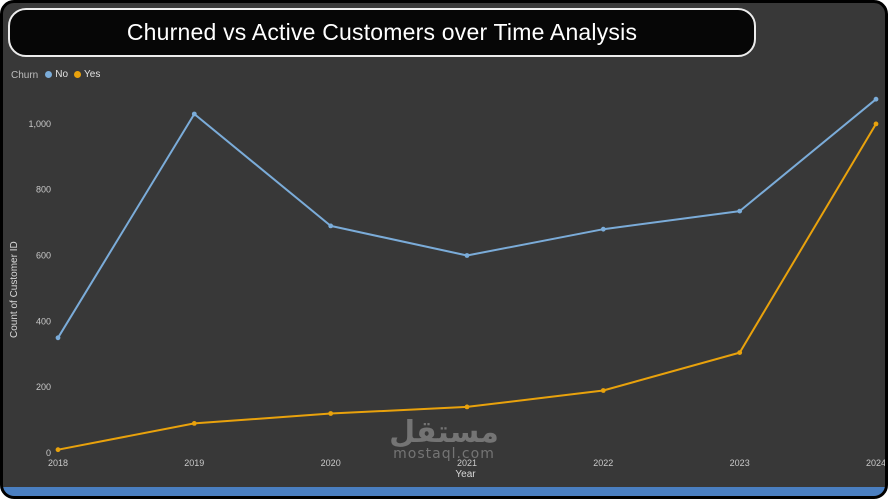 The height and width of the screenshot is (499, 888). Describe the element at coordinates (465, 474) in the screenshot. I see `x-axis-title: Year` at that location.